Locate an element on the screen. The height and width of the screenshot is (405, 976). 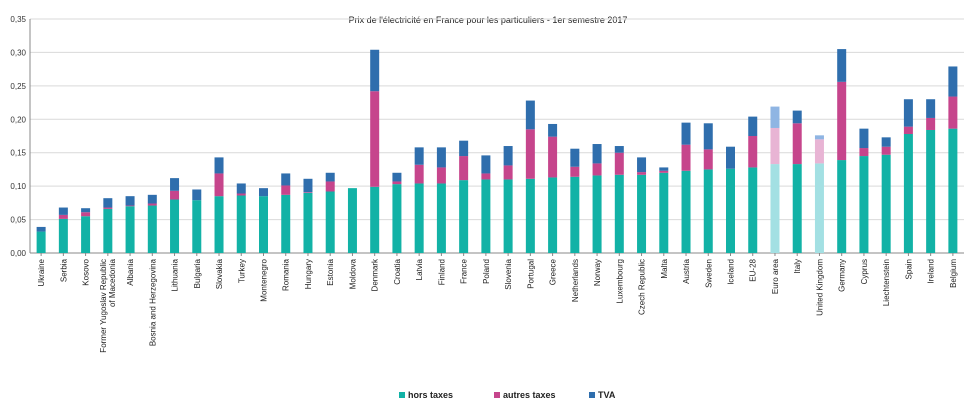
legend-swatch-hors-taxes is located at coordinates (402, 395).